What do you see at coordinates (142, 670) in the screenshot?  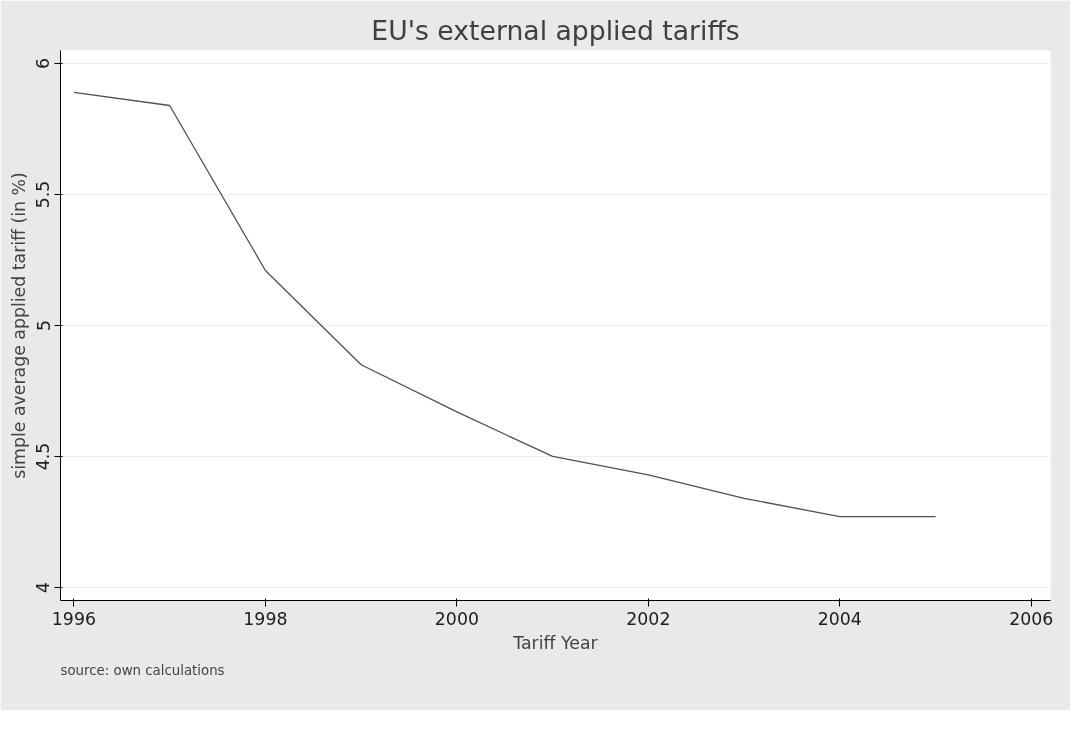 I see `source-note: source: own calculations` at bounding box center [142, 670].